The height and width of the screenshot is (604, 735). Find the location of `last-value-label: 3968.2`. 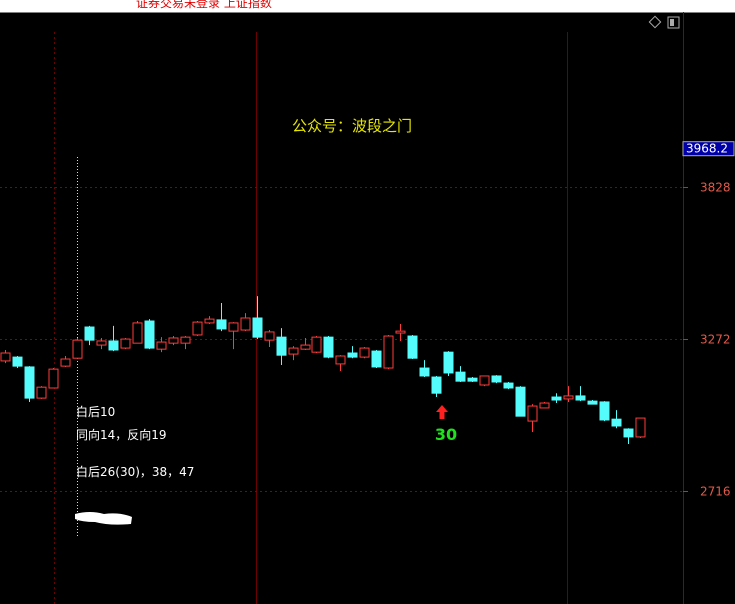

last-value-label: 3968.2 is located at coordinates (707, 149).